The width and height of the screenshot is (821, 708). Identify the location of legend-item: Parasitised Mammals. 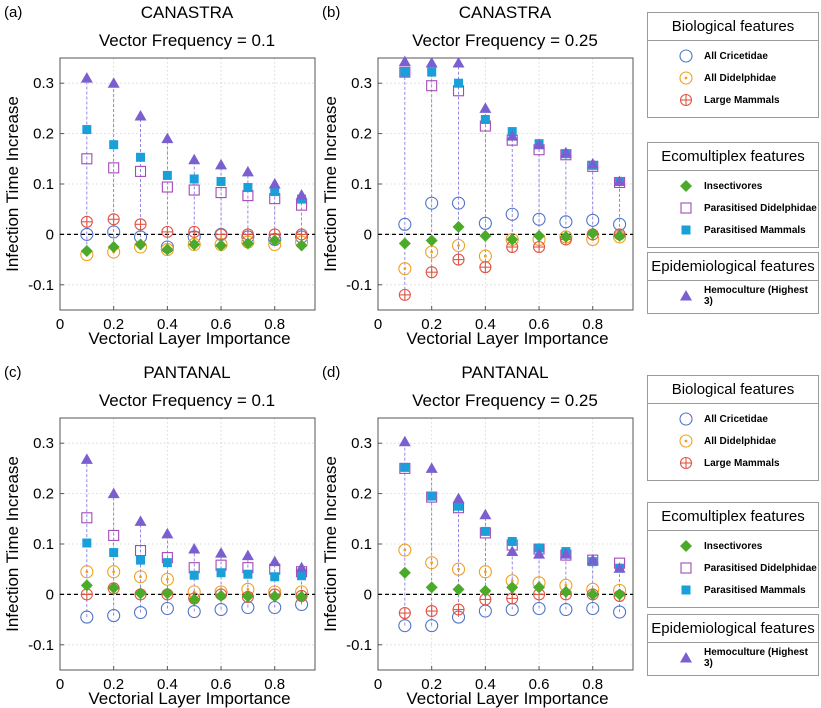
(733, 590).